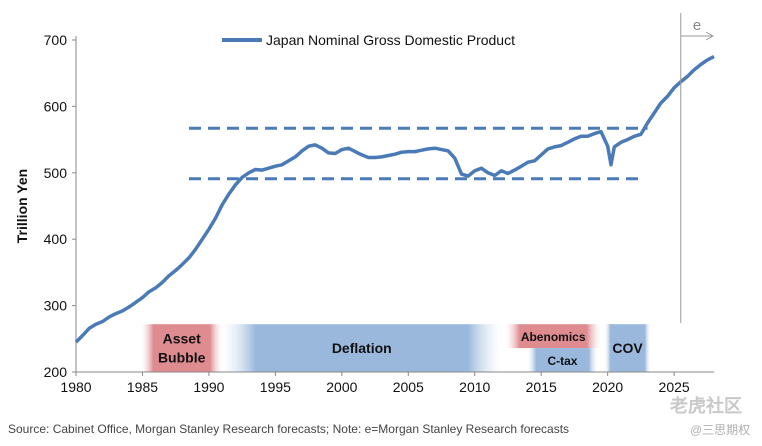 The image size is (762, 446). Describe the element at coordinates (697, 25) in the screenshot. I see `forecast-label: e` at that location.